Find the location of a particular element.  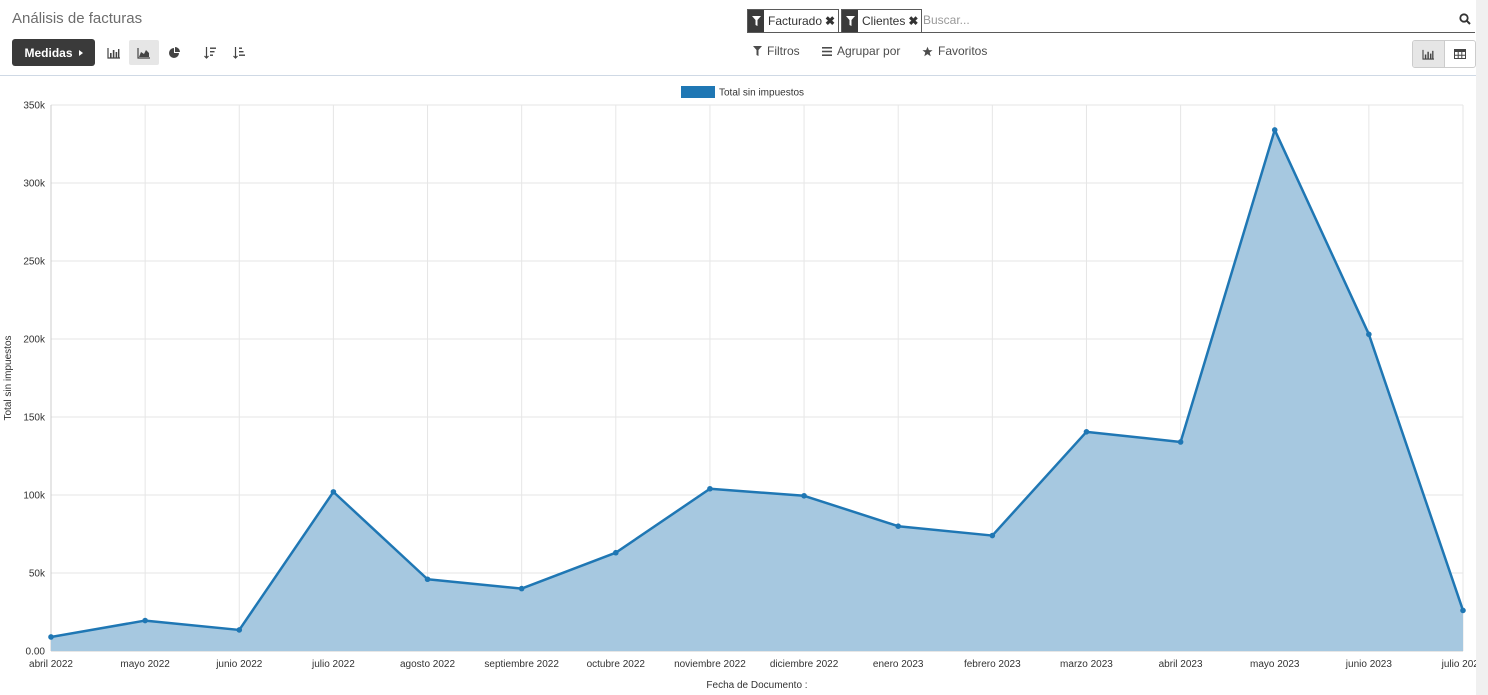

x-tick-label: diciembre 2022 is located at coordinates (804, 664).